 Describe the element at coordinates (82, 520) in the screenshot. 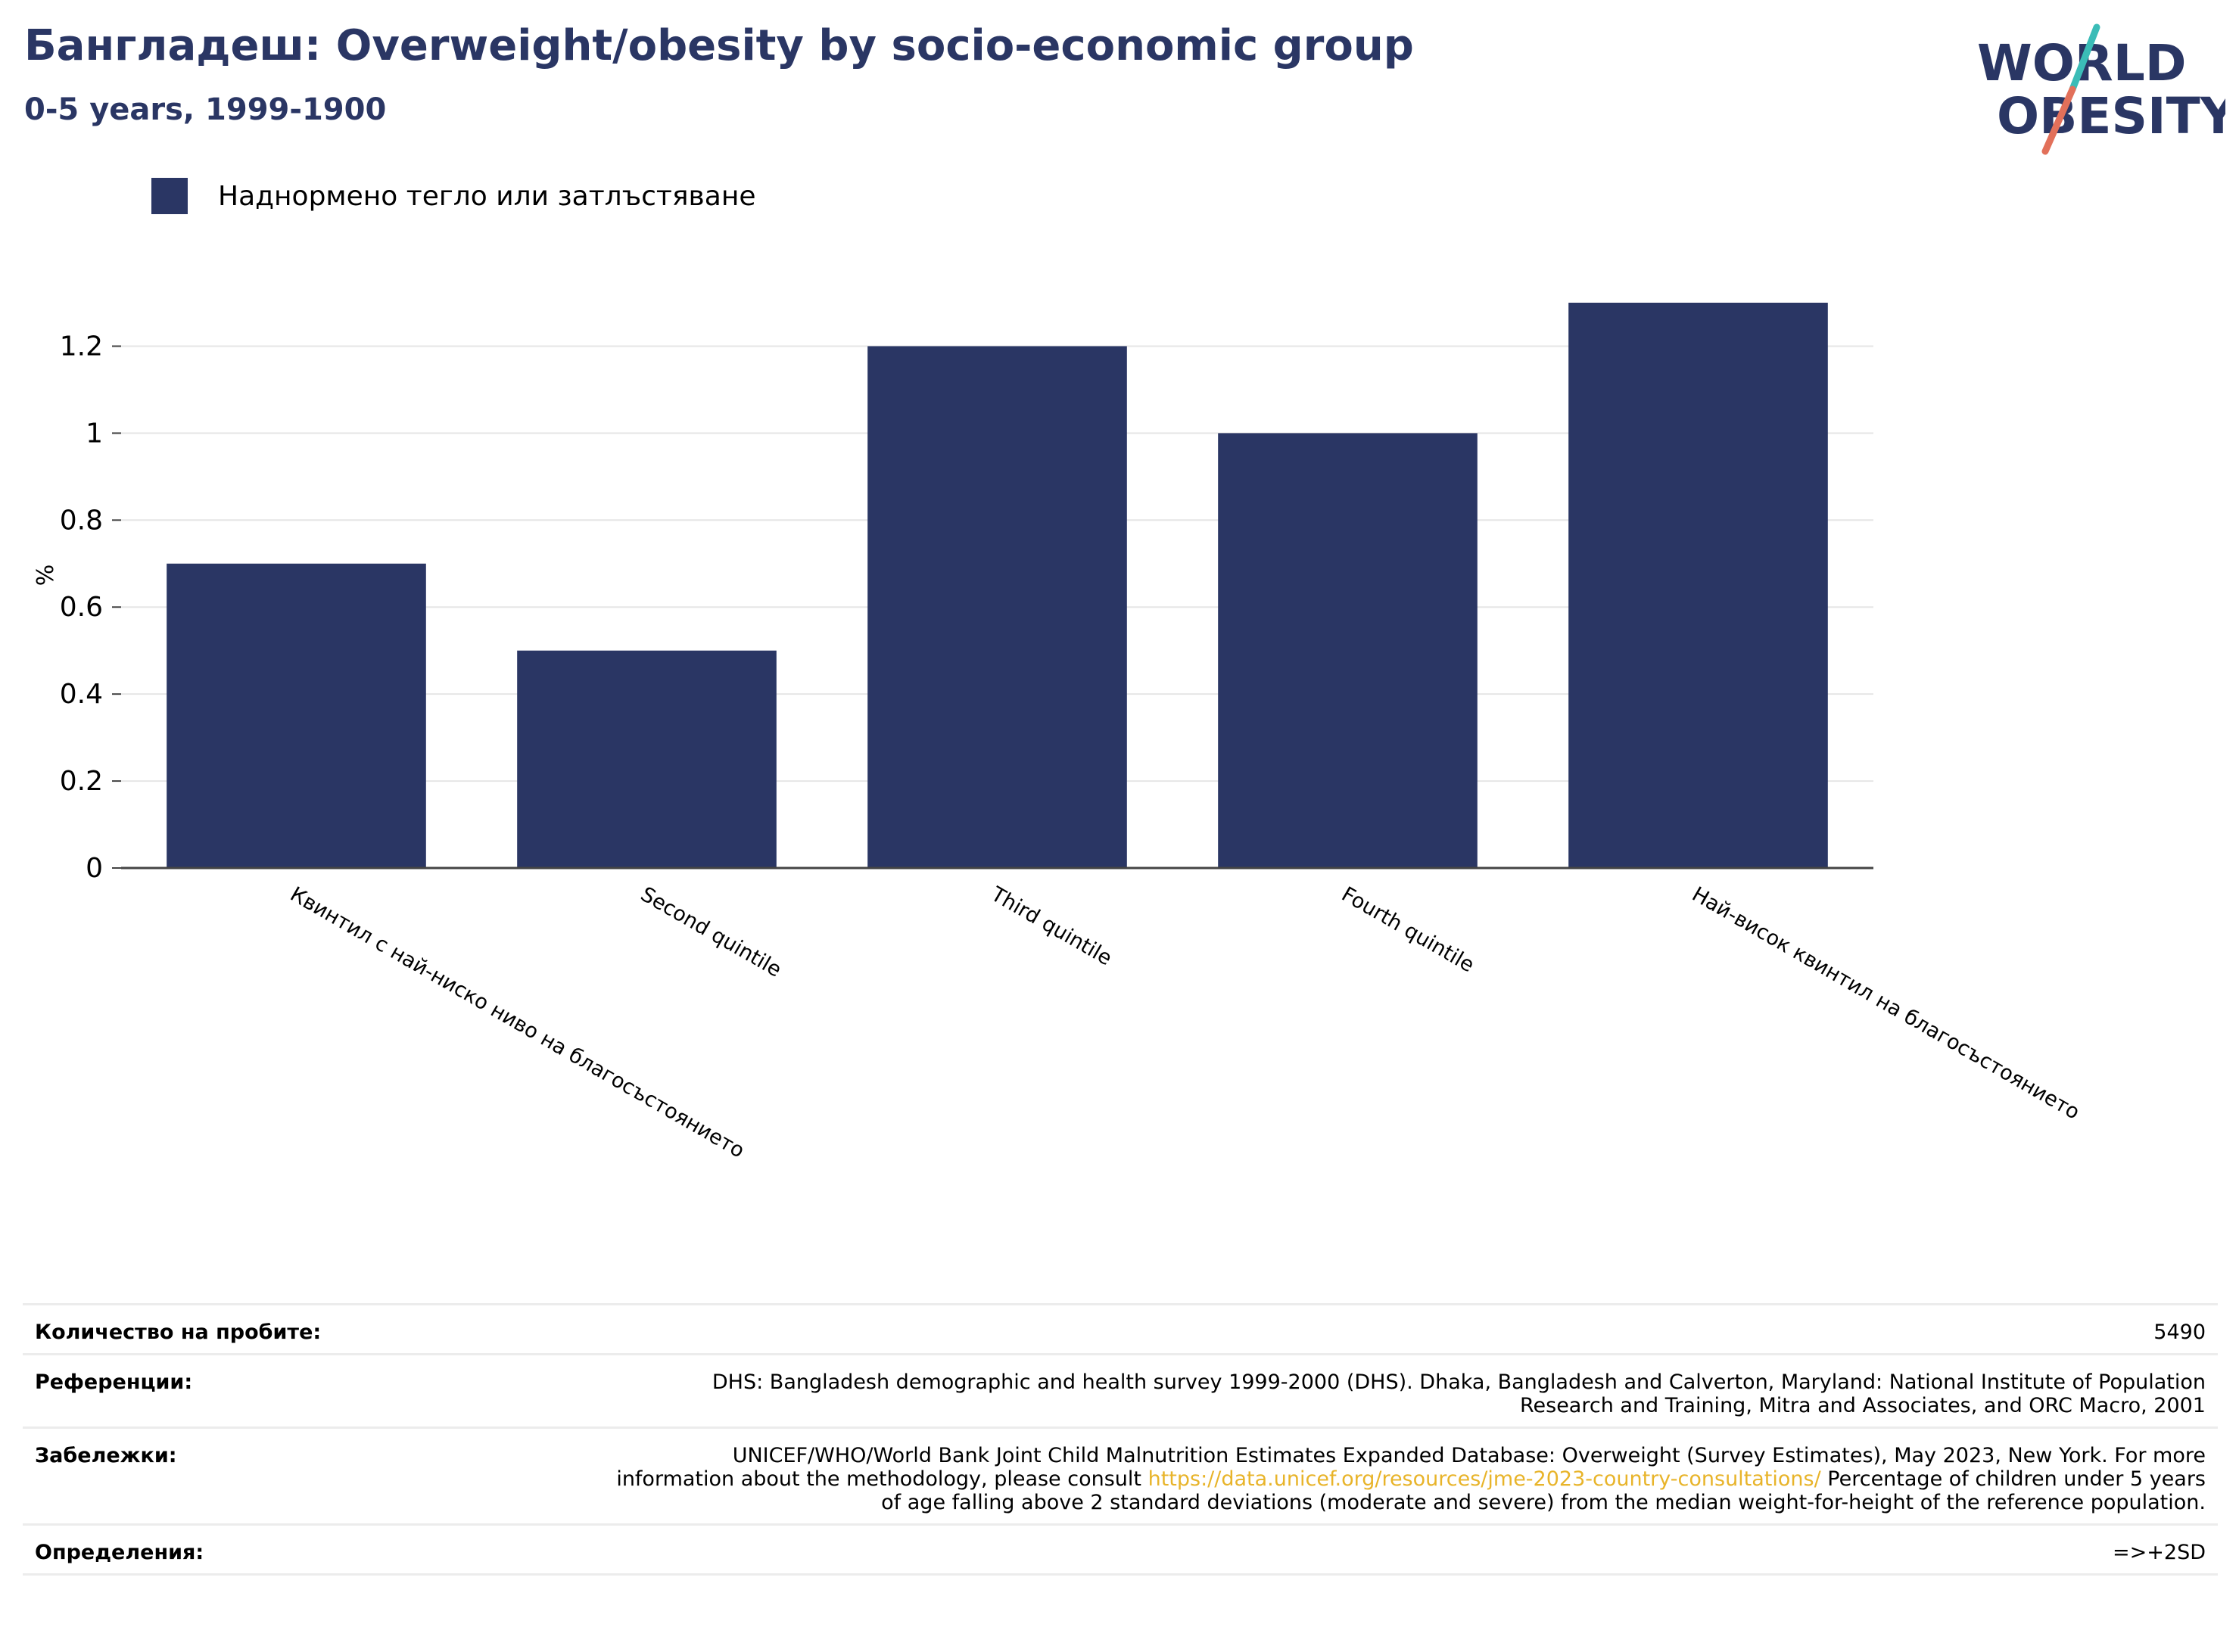

I see `y-tick-label: 0.8` at that location.